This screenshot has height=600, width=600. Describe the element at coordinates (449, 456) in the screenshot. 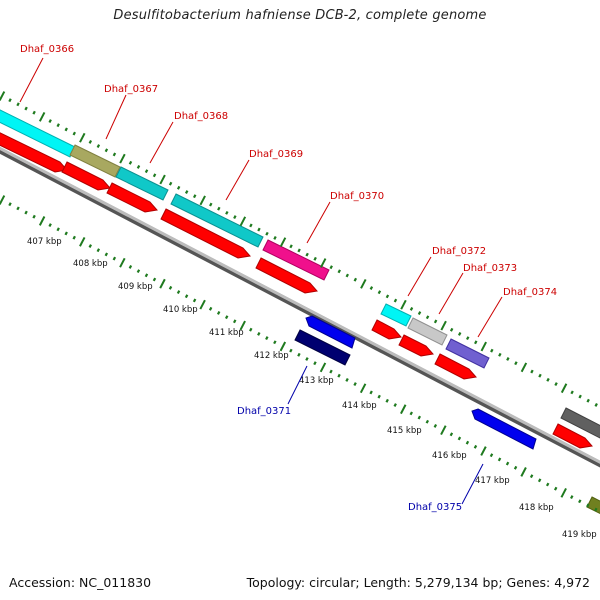

I see `scale-label: 416 kbp` at that location.